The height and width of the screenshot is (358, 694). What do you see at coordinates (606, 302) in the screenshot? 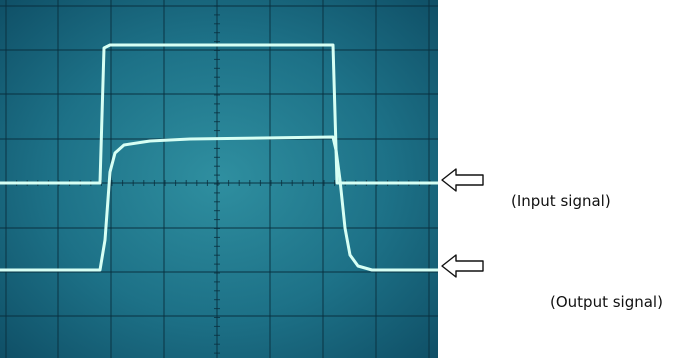
I see `output-signal-caption: (Output signal)` at bounding box center [606, 302].